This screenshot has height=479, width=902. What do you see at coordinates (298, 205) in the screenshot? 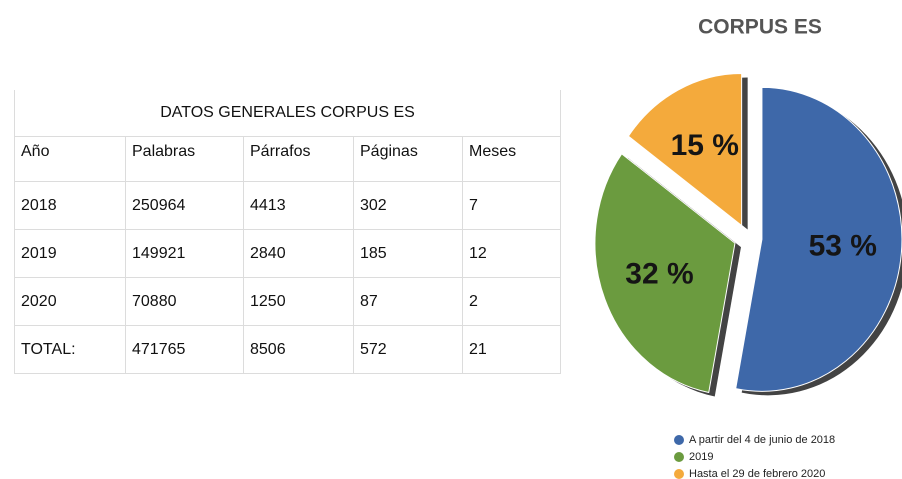
I see `table-cell: 4413` at bounding box center [298, 205].